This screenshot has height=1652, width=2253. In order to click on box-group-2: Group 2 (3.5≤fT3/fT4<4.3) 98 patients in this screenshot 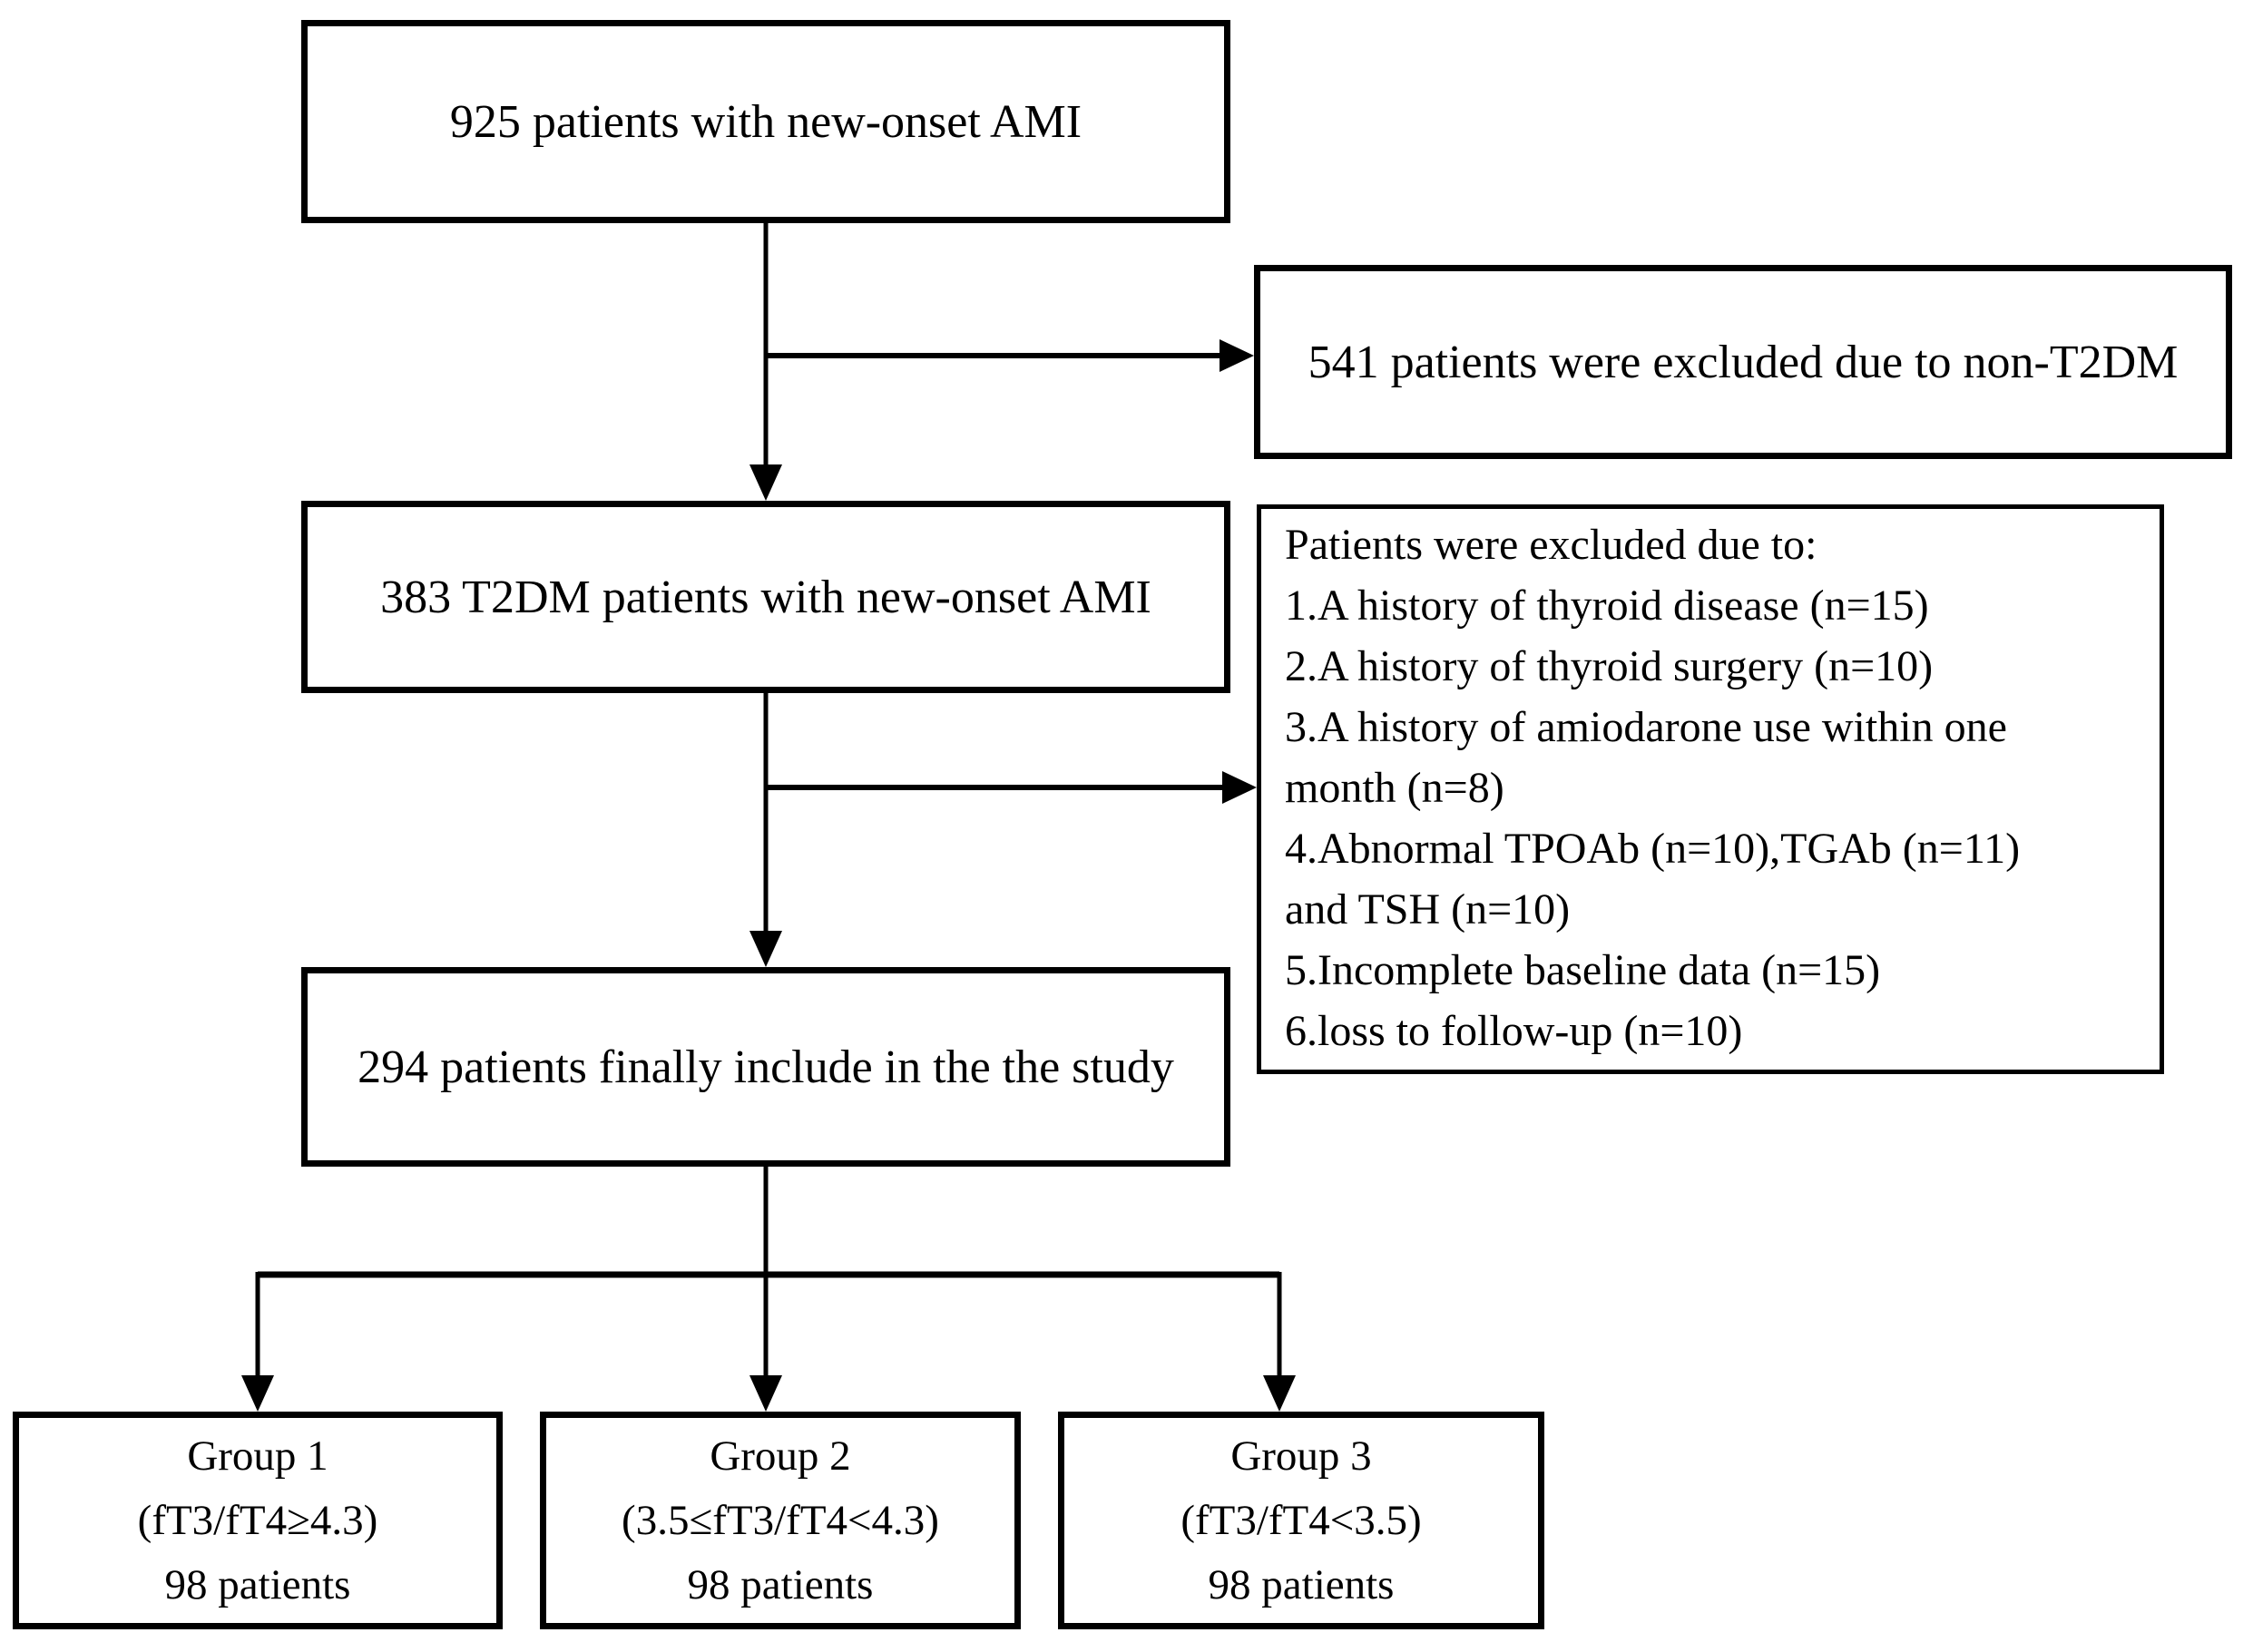, I will do `click(780, 1520)`.